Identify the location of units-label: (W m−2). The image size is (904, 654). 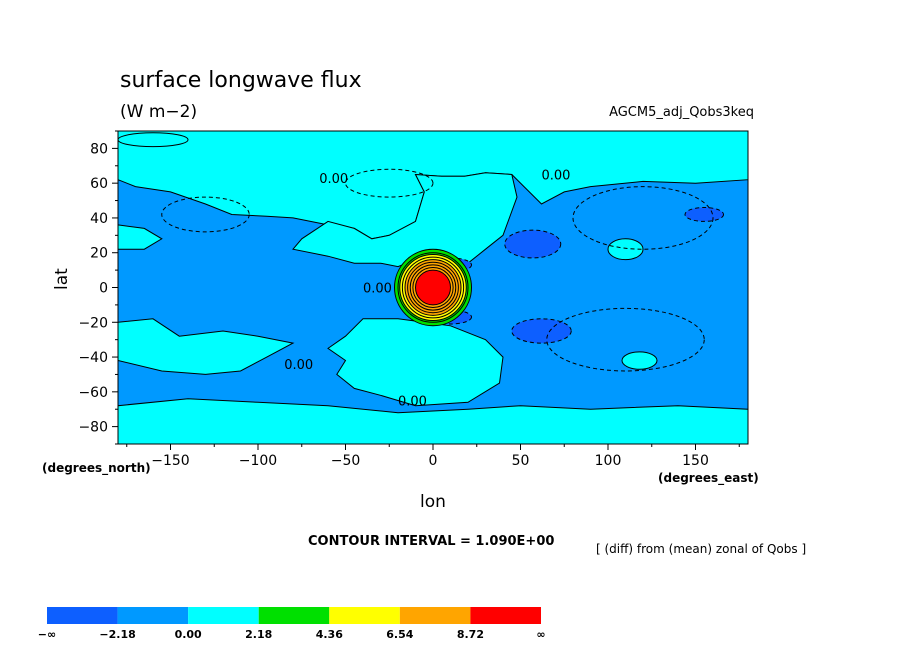
(159, 112).